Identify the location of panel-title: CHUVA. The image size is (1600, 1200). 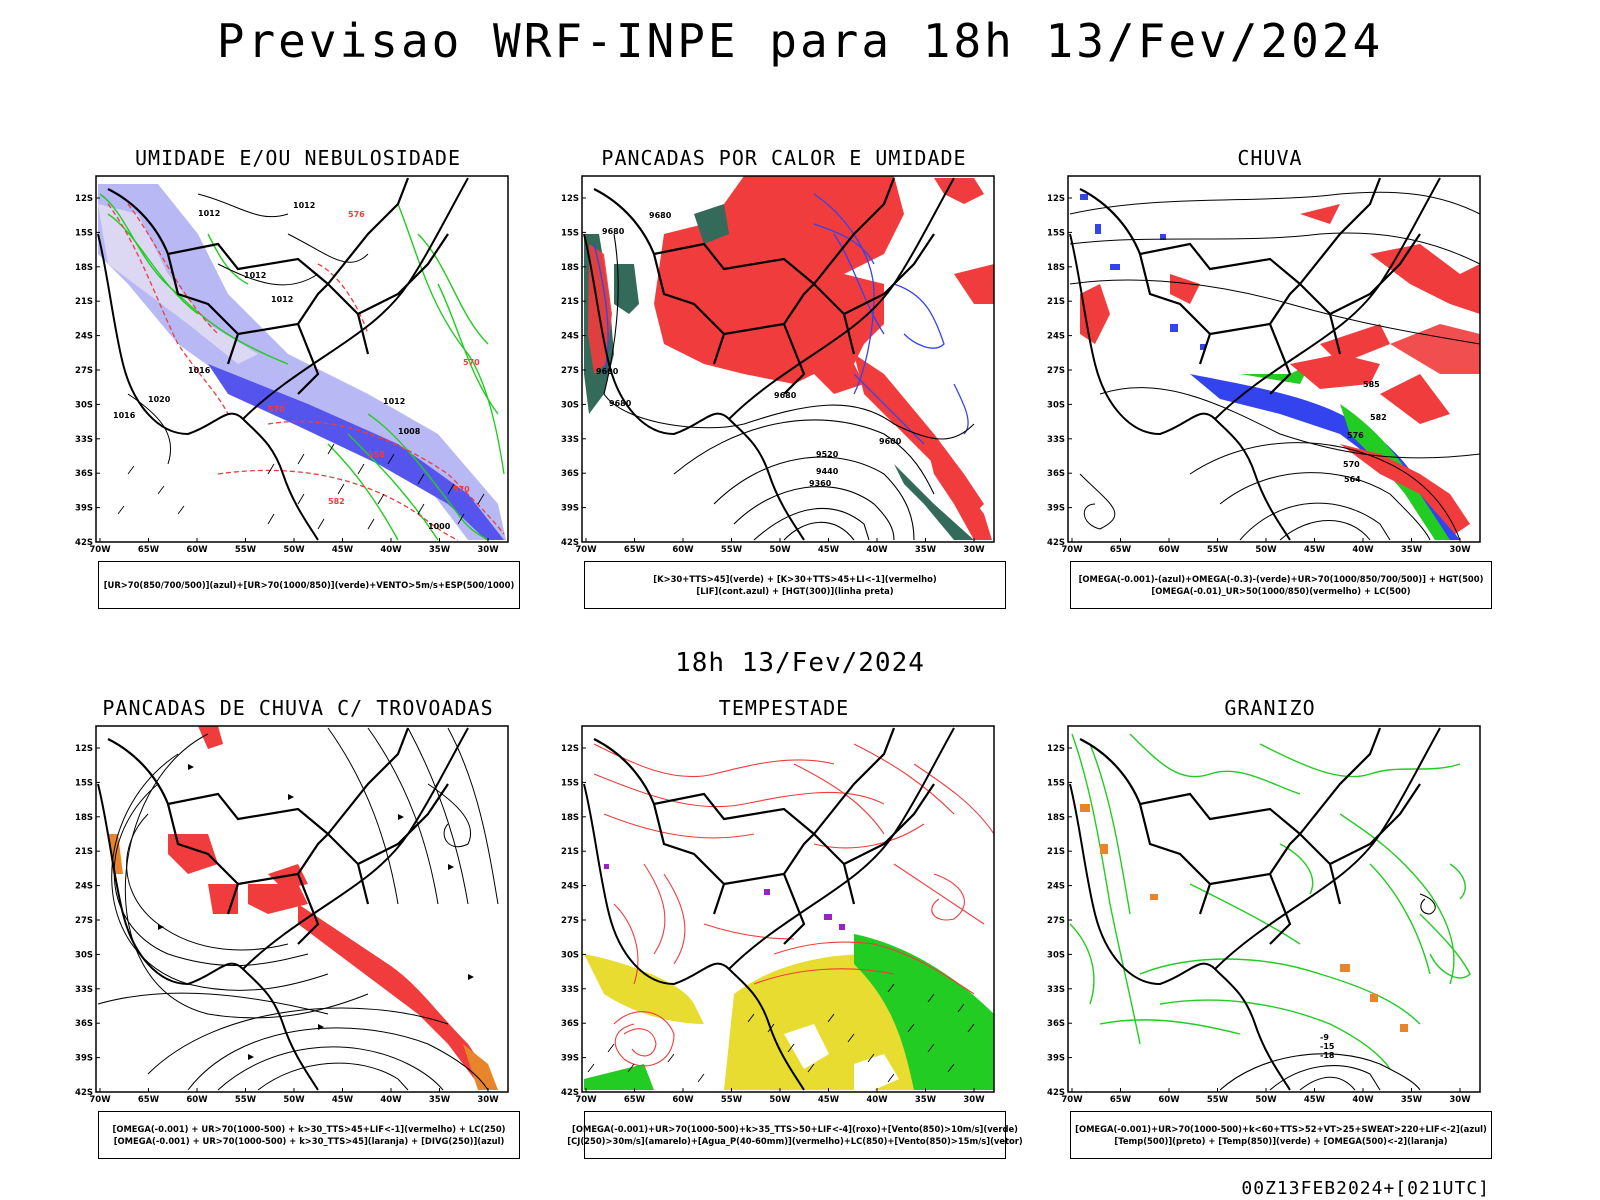
(1270, 158).